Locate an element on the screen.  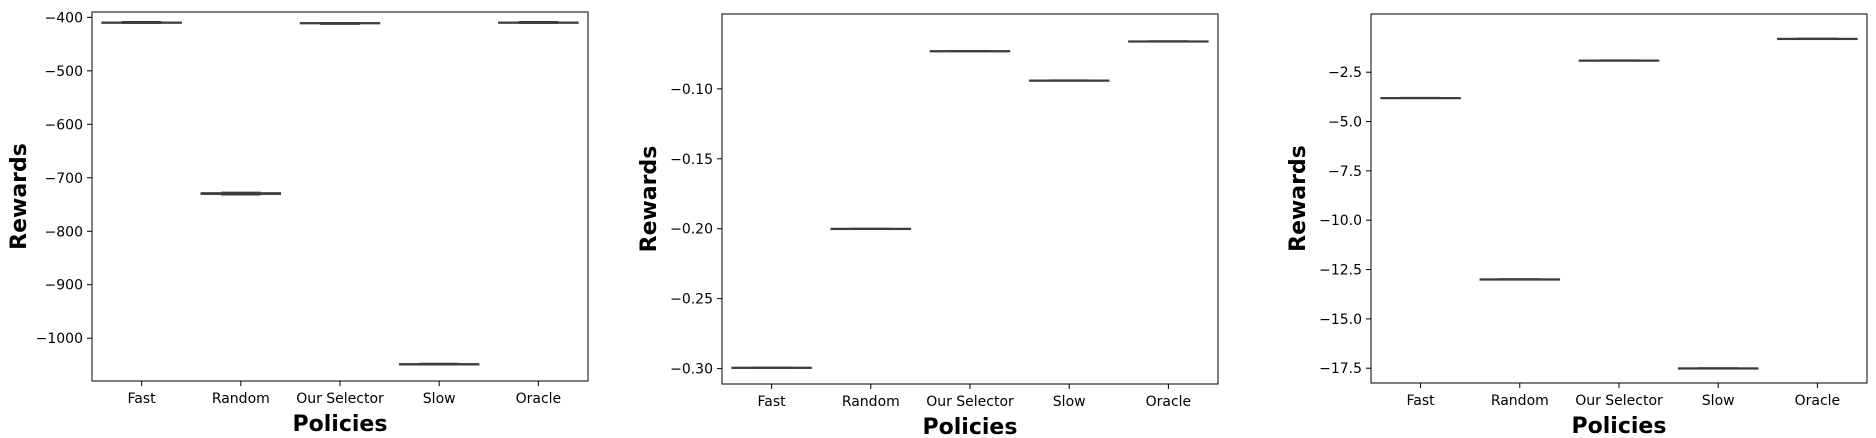
y-tick-label: −400 is located at coordinates (64, 18).